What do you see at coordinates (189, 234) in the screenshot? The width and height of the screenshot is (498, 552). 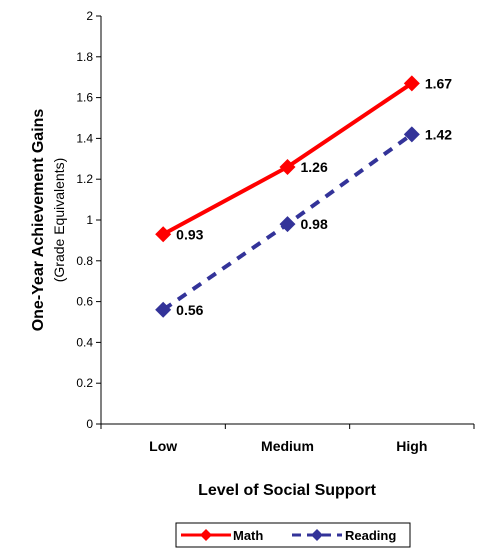 I see `data-label-math: 0.93` at bounding box center [189, 234].